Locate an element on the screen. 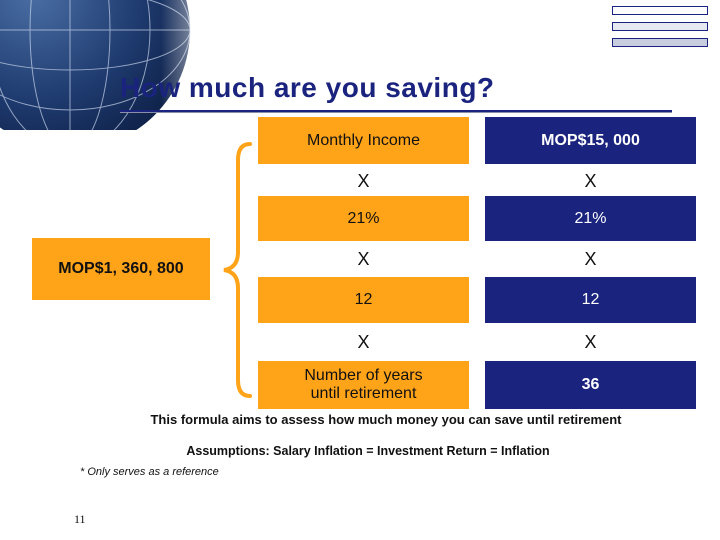 The width and height of the screenshot is (720, 540). title-underline is located at coordinates (396, 111).